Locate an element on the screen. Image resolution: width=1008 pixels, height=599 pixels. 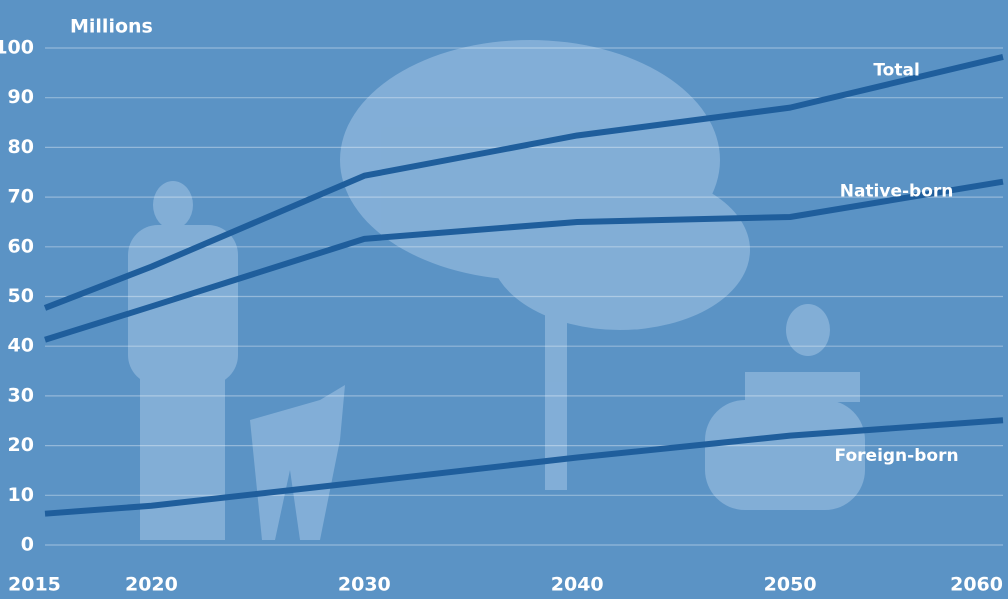
y-tick-label: 60 is located at coordinates (21, 246).